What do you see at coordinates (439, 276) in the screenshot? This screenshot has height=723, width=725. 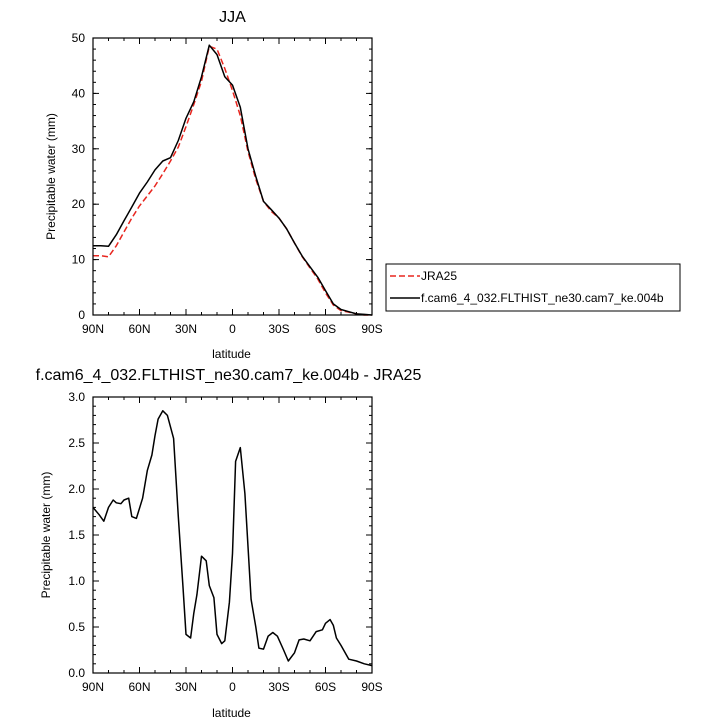 I see `legend-label: JRA25` at bounding box center [439, 276].